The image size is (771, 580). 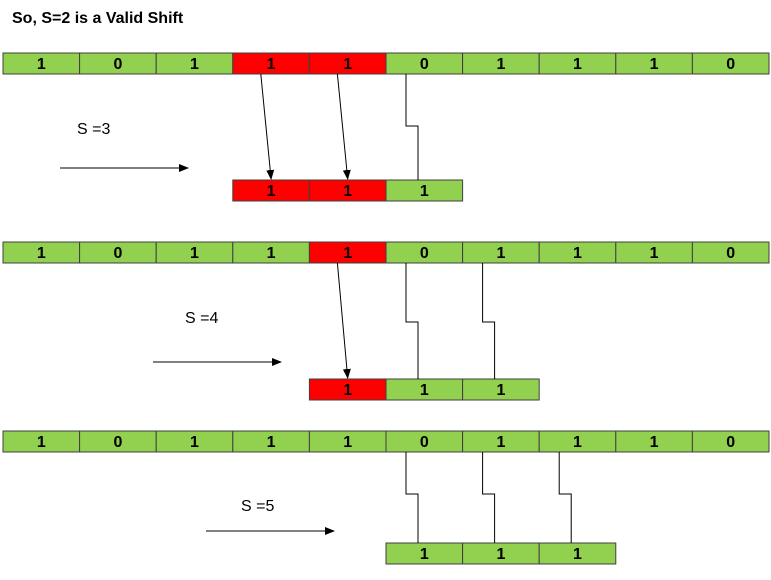 What do you see at coordinates (93, 129) in the screenshot?
I see `shift-label: S =3` at bounding box center [93, 129].